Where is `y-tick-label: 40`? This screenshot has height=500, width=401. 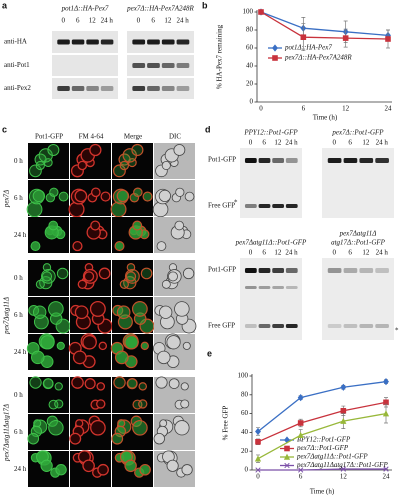
y-tick-label: 40 is located at coordinates (250, 66).